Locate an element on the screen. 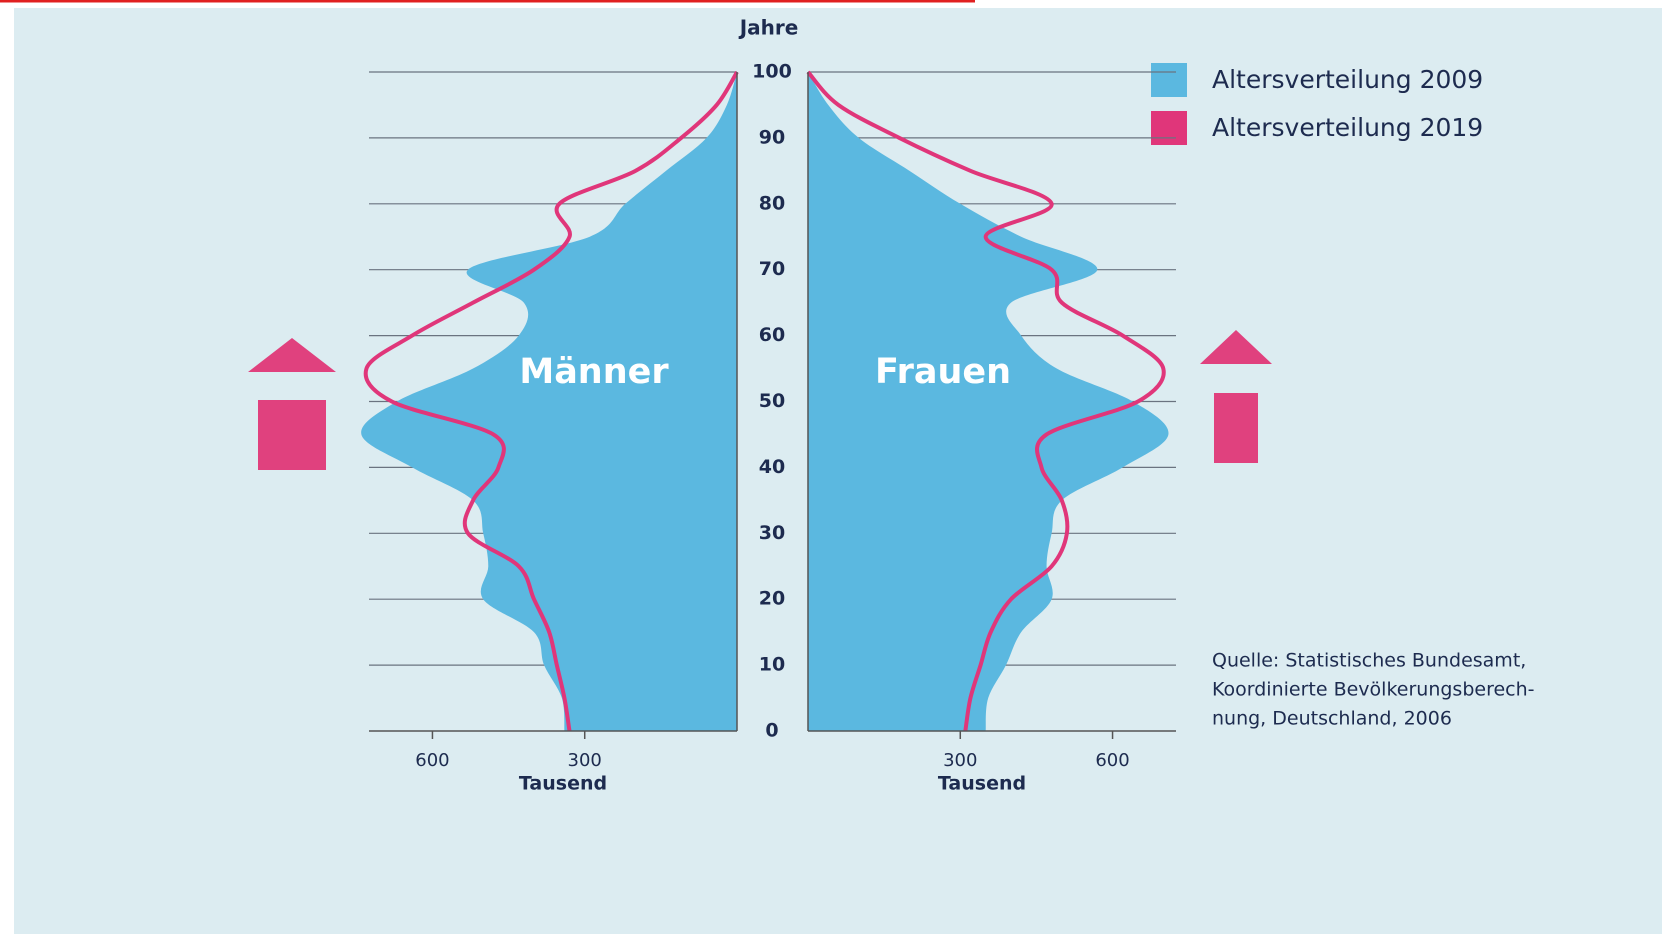  legend-label: Altersverteilung 2009 is located at coordinates (1347, 79).